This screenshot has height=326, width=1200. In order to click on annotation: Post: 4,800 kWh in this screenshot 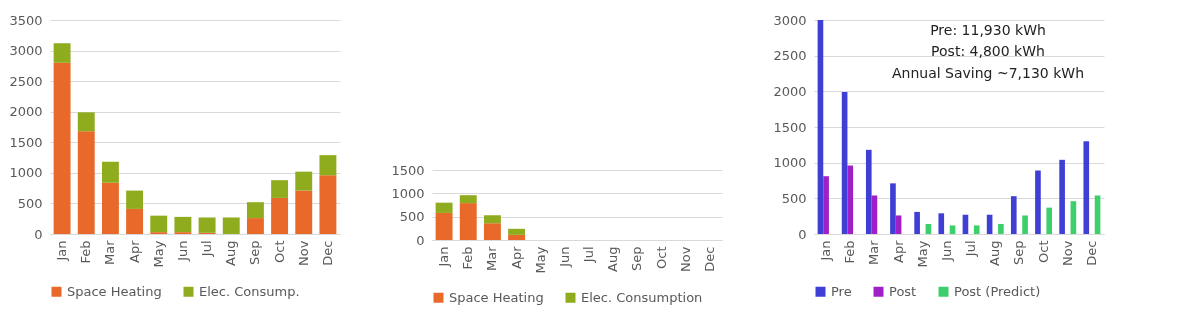, I will do `click(988, 51)`.